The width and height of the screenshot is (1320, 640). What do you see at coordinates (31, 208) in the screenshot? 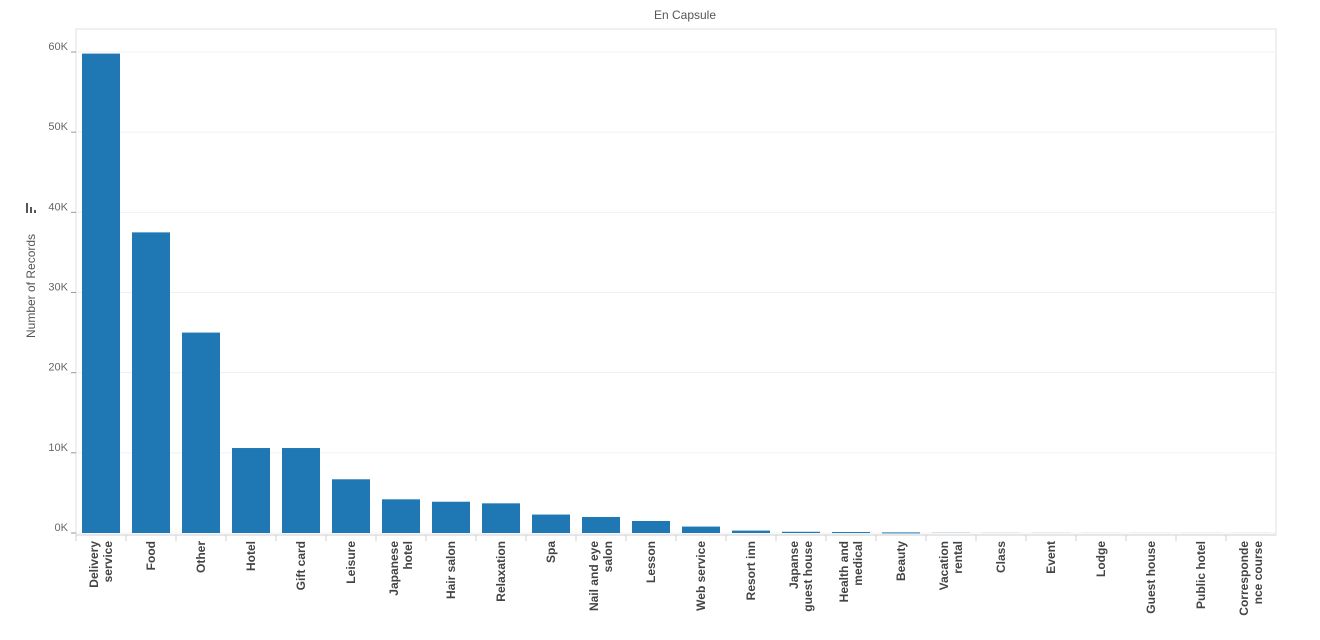
I see `sort-icon` at bounding box center [31, 208].